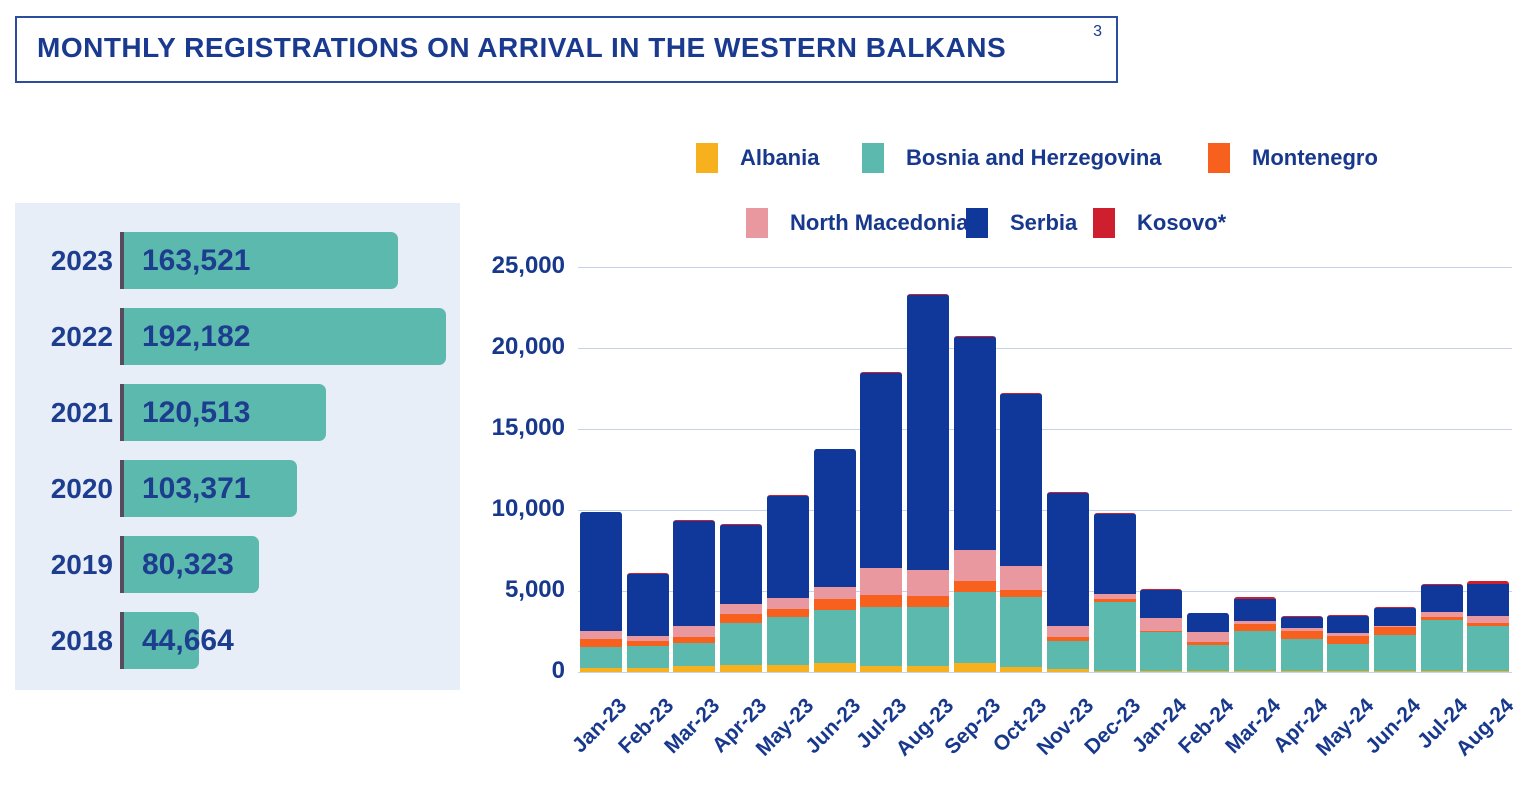 This screenshot has height=785, width=1523. I want to click on year-label: 2021, so click(81, 412).